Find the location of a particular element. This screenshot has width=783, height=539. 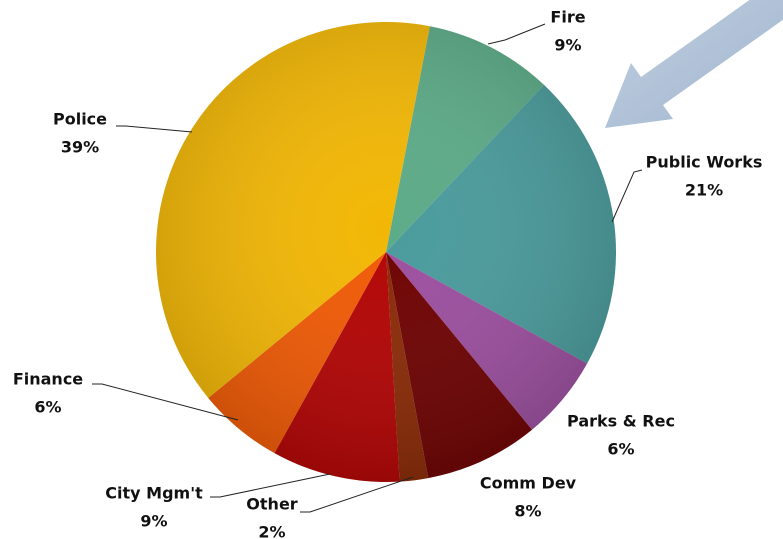

category-label: Finance is located at coordinates (48, 379).